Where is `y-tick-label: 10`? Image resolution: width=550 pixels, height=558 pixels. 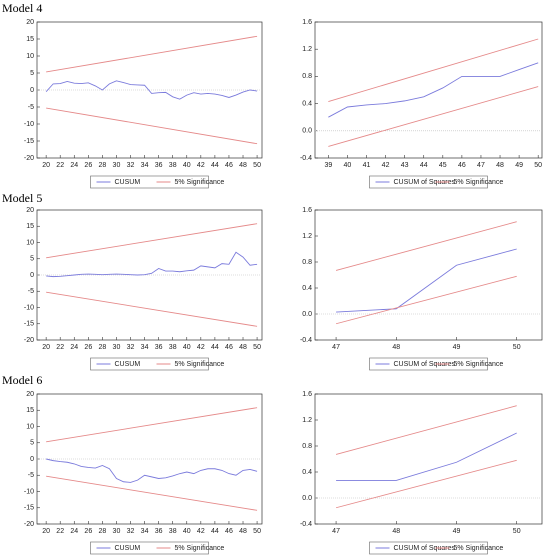 y-tick-label: 10 is located at coordinates (30, 242).